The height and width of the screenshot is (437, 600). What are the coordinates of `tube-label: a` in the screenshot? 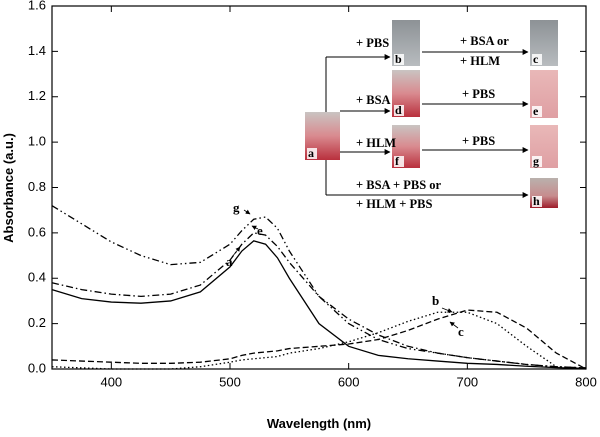 It's located at (311, 153).